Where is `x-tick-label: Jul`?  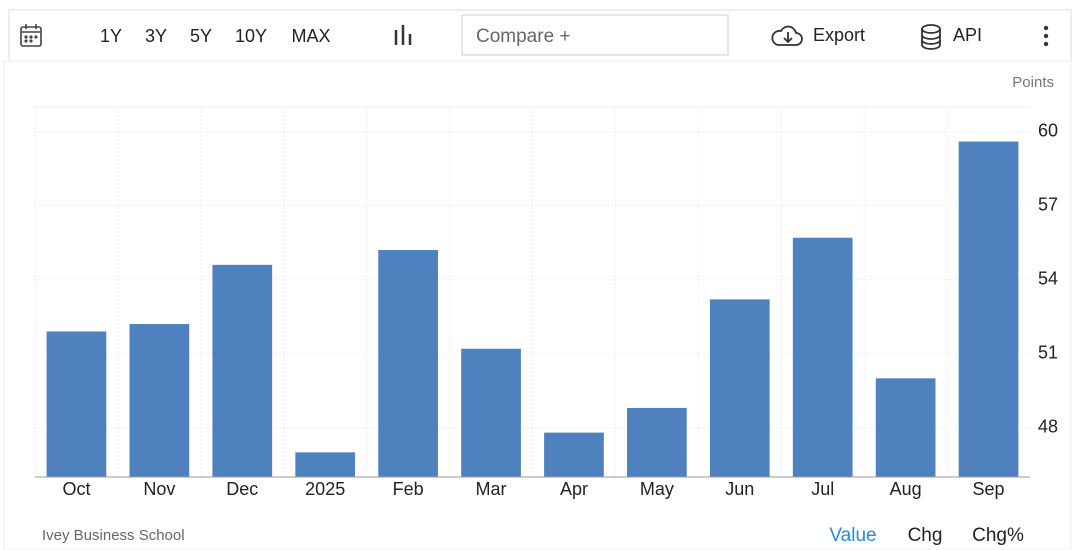
x-tick-label: Jul is located at coordinates (822, 489).